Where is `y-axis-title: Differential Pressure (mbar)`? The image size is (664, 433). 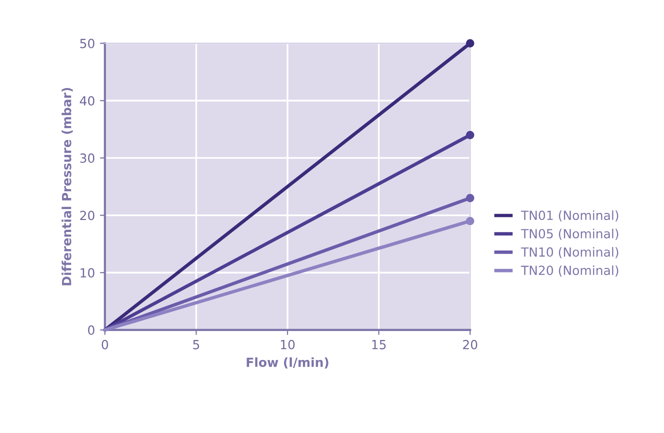
y-axis-title: Differential Pressure (mbar) is located at coordinates (67, 187).